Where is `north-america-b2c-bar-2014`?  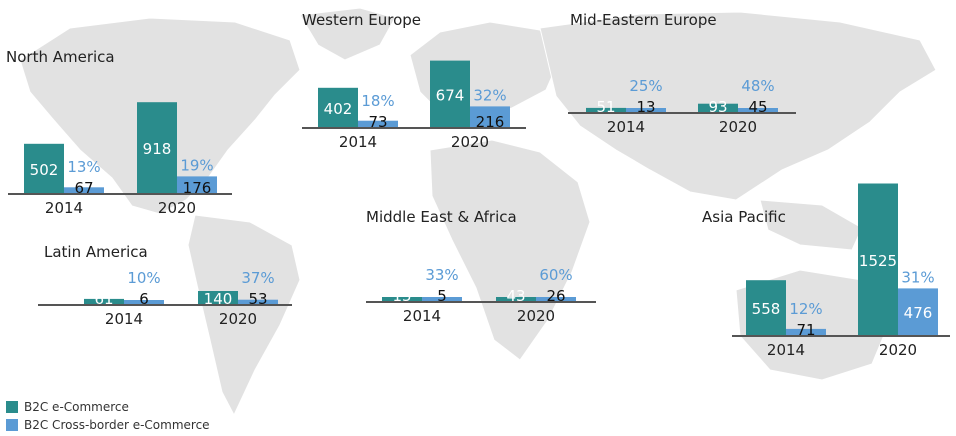
north-america-b2c-bar-2014 is located at coordinates (44, 168).